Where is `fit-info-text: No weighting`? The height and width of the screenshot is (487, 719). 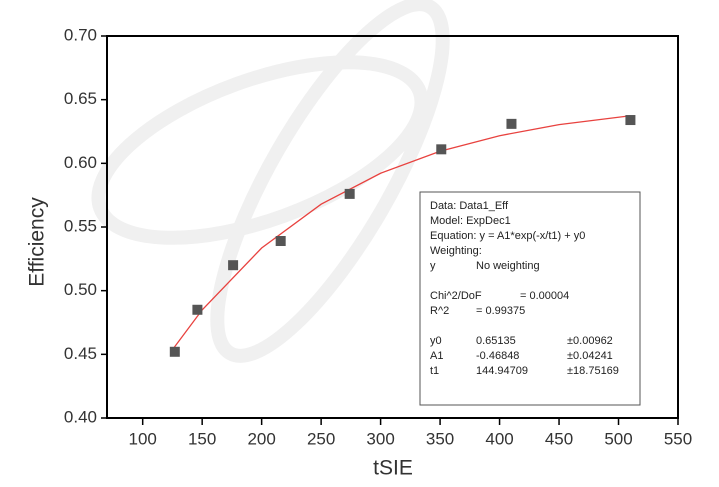
fit-info-text: No weighting is located at coordinates (508, 266).